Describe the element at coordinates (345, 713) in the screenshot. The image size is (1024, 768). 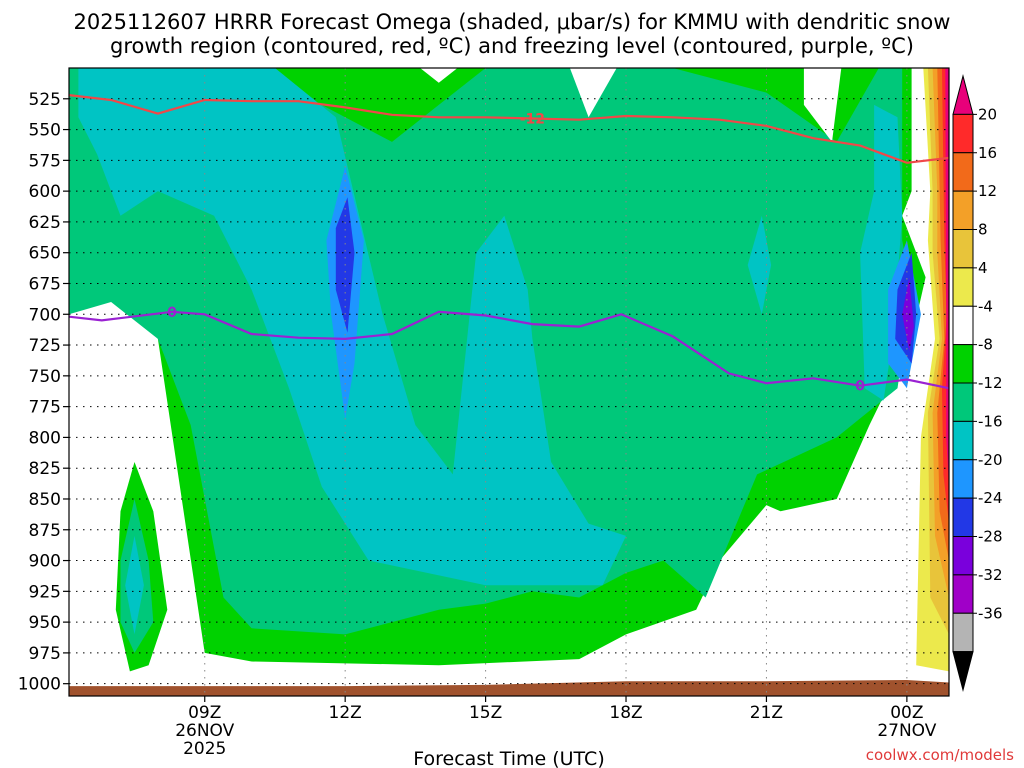
I see `x-tick-label-12-0: 12Z` at that location.